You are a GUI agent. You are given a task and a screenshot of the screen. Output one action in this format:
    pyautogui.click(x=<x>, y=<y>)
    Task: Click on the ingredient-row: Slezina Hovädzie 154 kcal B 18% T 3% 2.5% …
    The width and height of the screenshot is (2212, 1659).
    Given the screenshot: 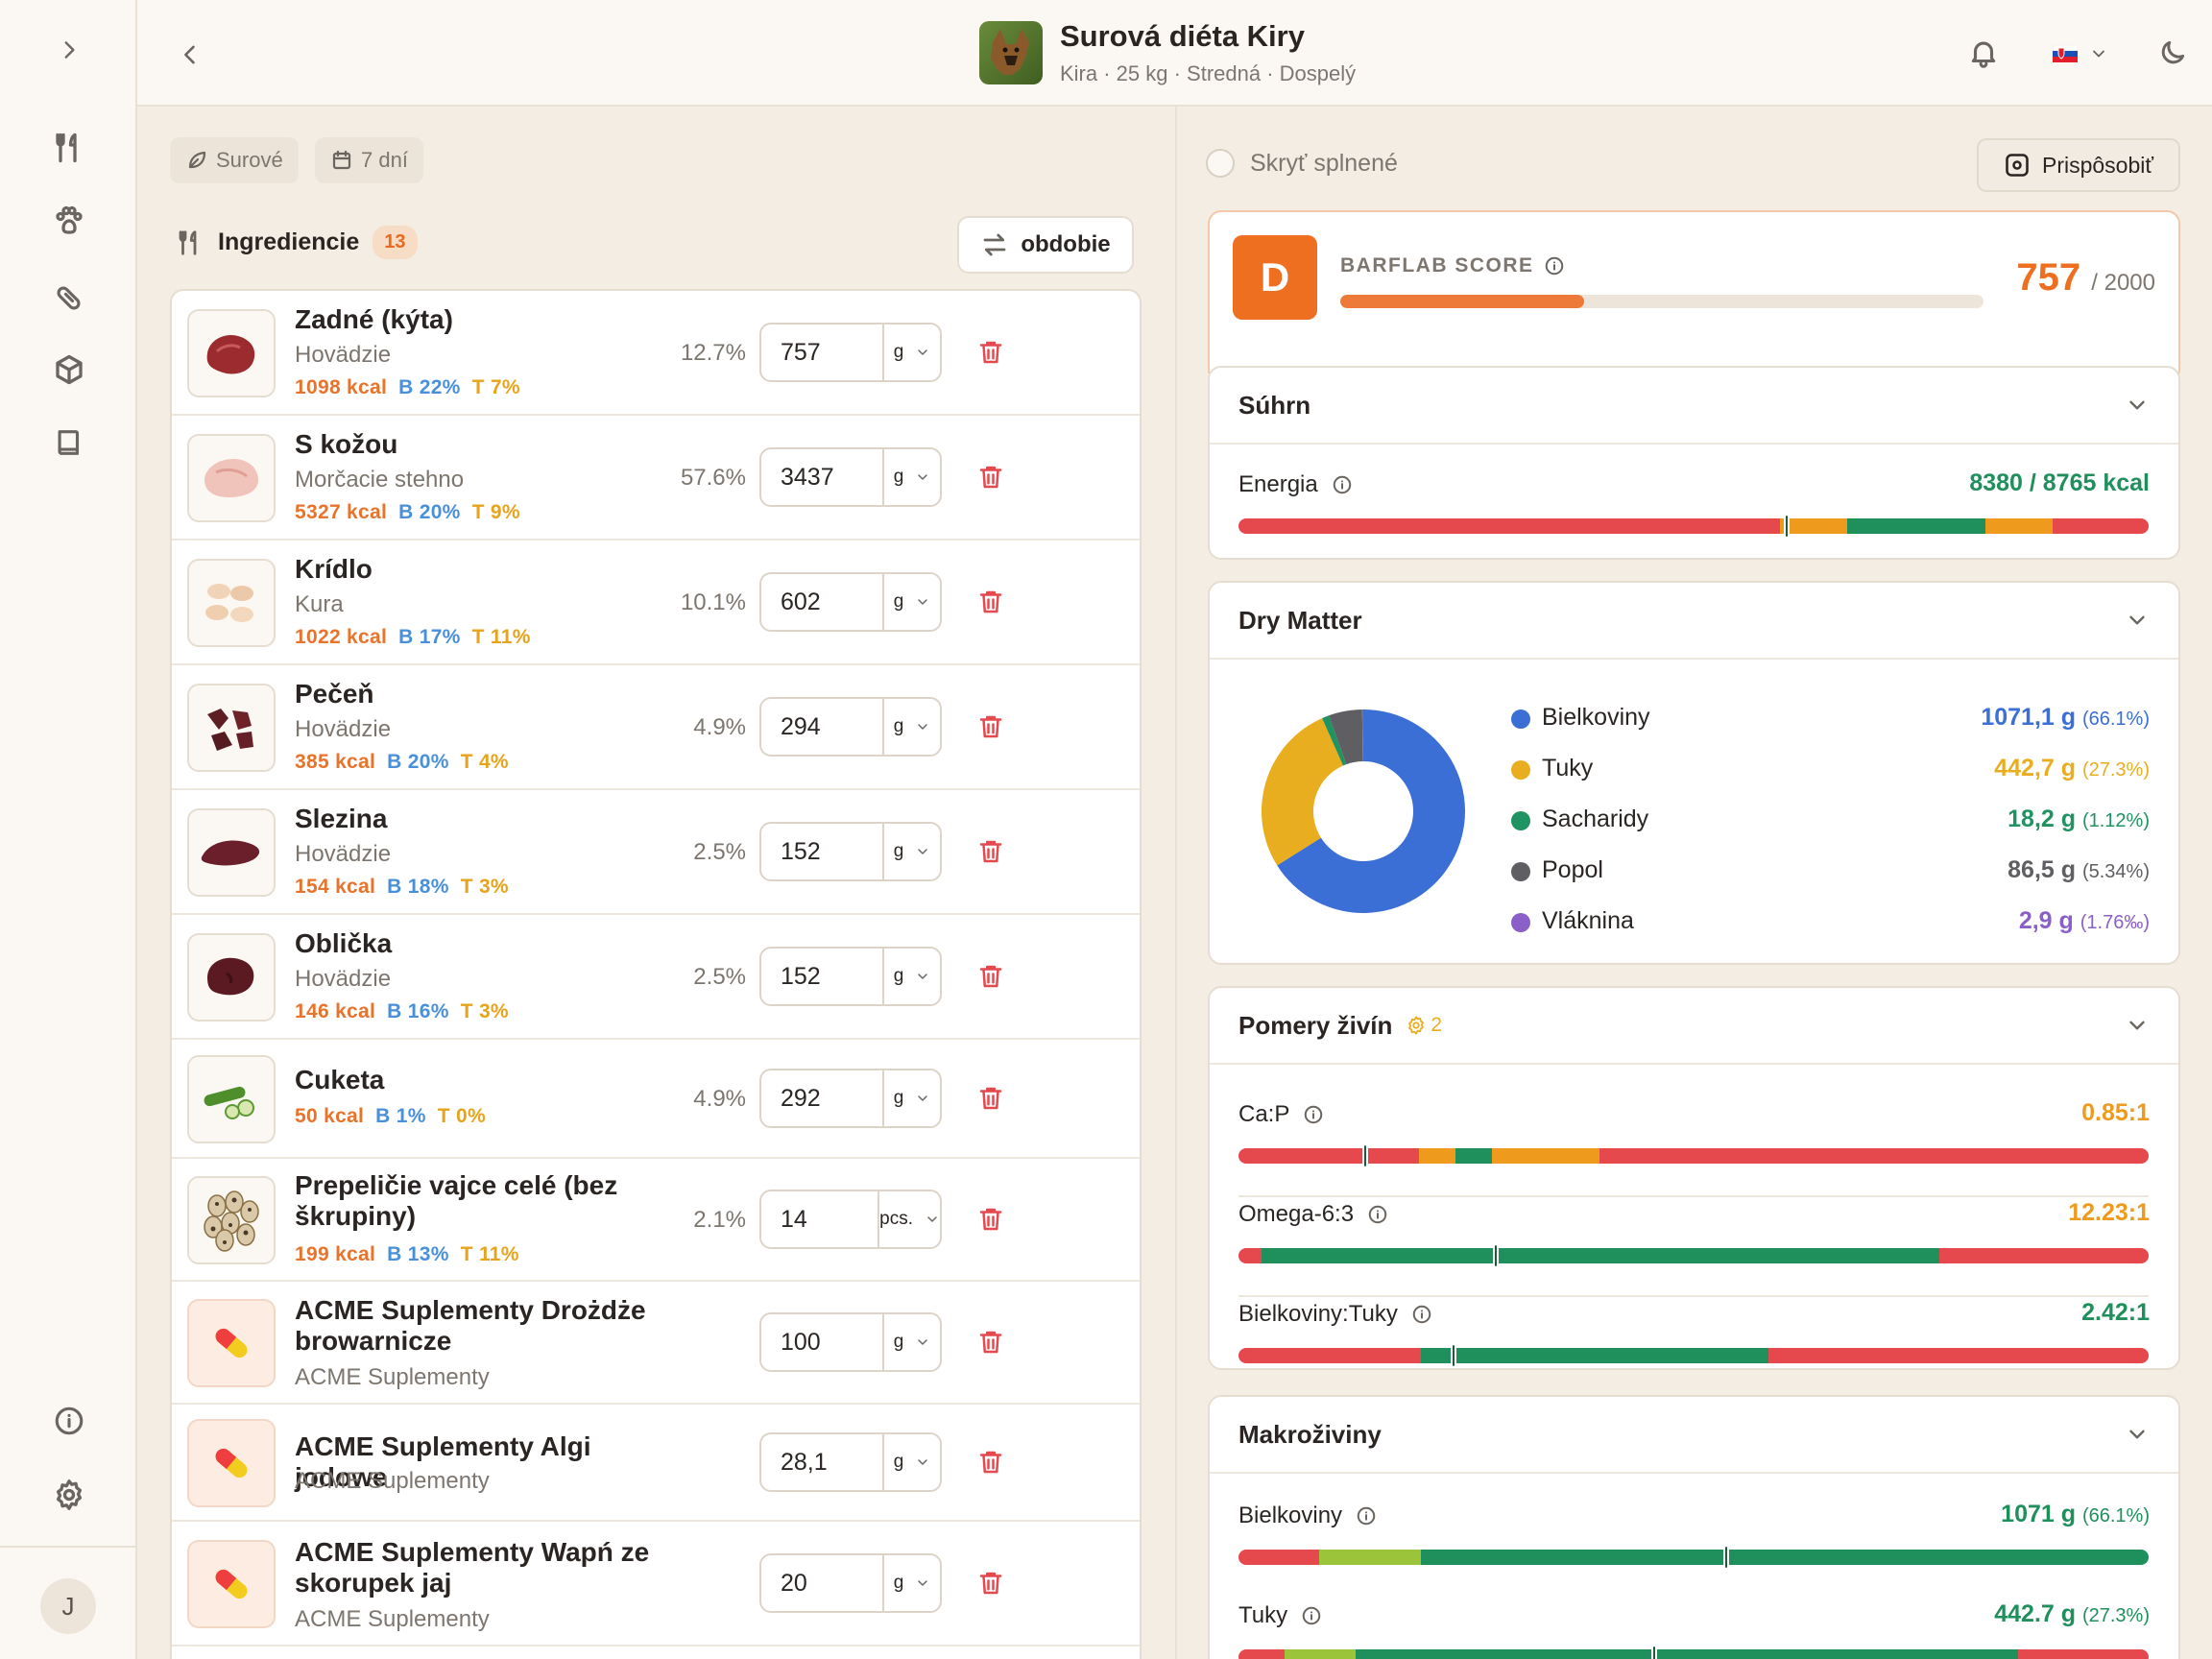 What is the action you would take?
    pyautogui.click(x=656, y=852)
    